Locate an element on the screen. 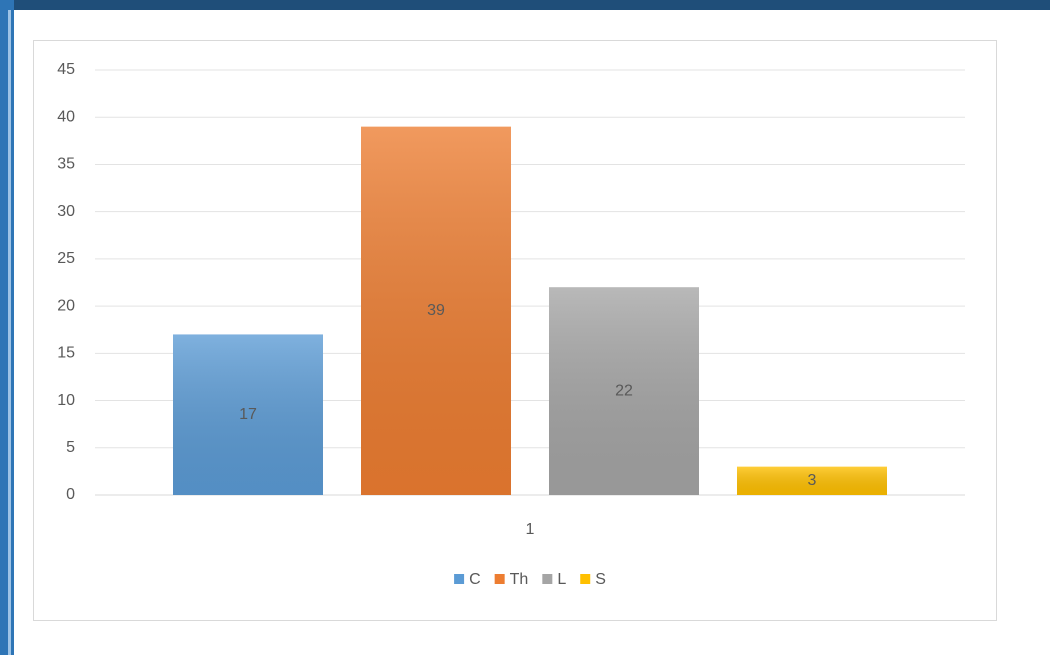 The height and width of the screenshot is (655, 1050). y-tick-label: 25 is located at coordinates (66, 258).